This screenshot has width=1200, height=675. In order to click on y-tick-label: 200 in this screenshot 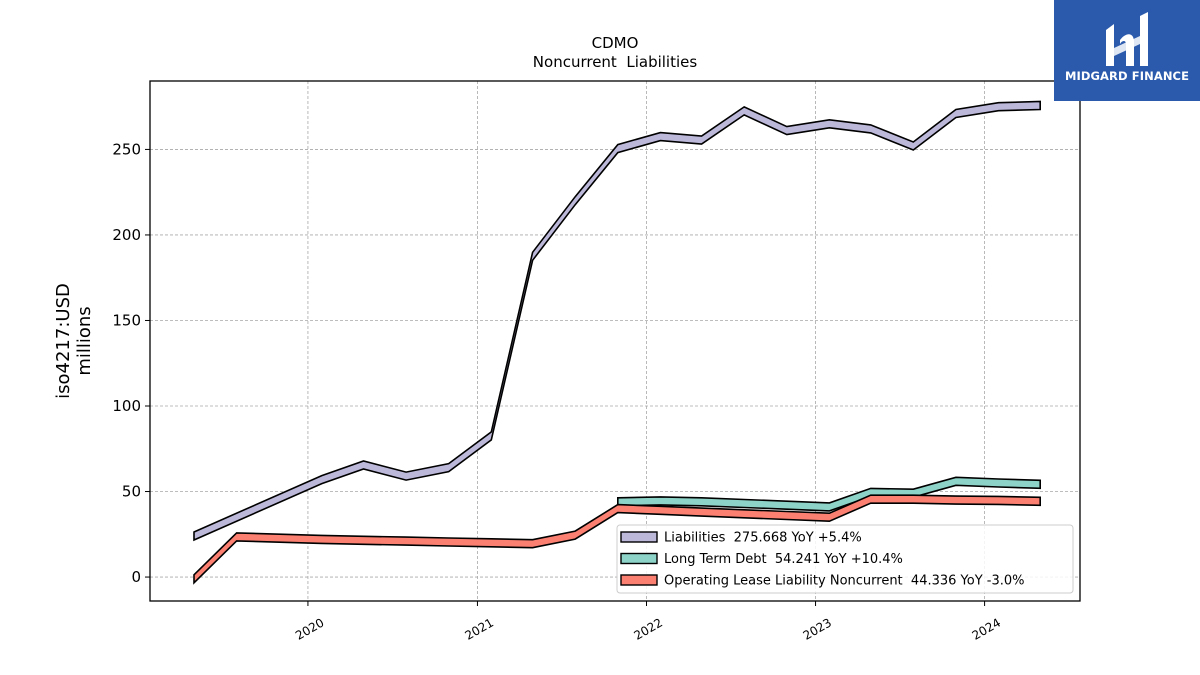, I will do `click(126, 235)`.